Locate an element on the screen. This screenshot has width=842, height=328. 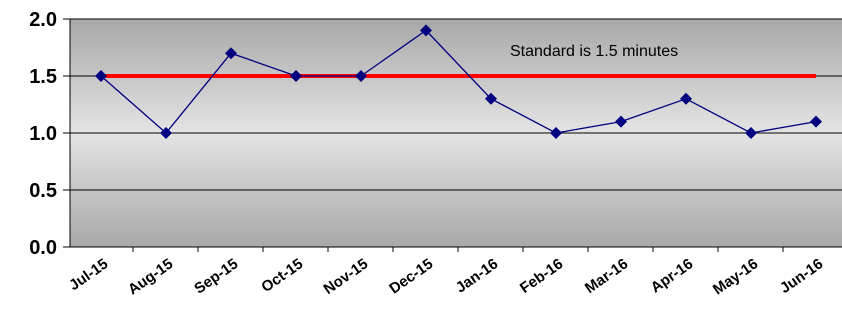
standard-annotation: Standard is 1.5 minutes is located at coordinates (594, 51).